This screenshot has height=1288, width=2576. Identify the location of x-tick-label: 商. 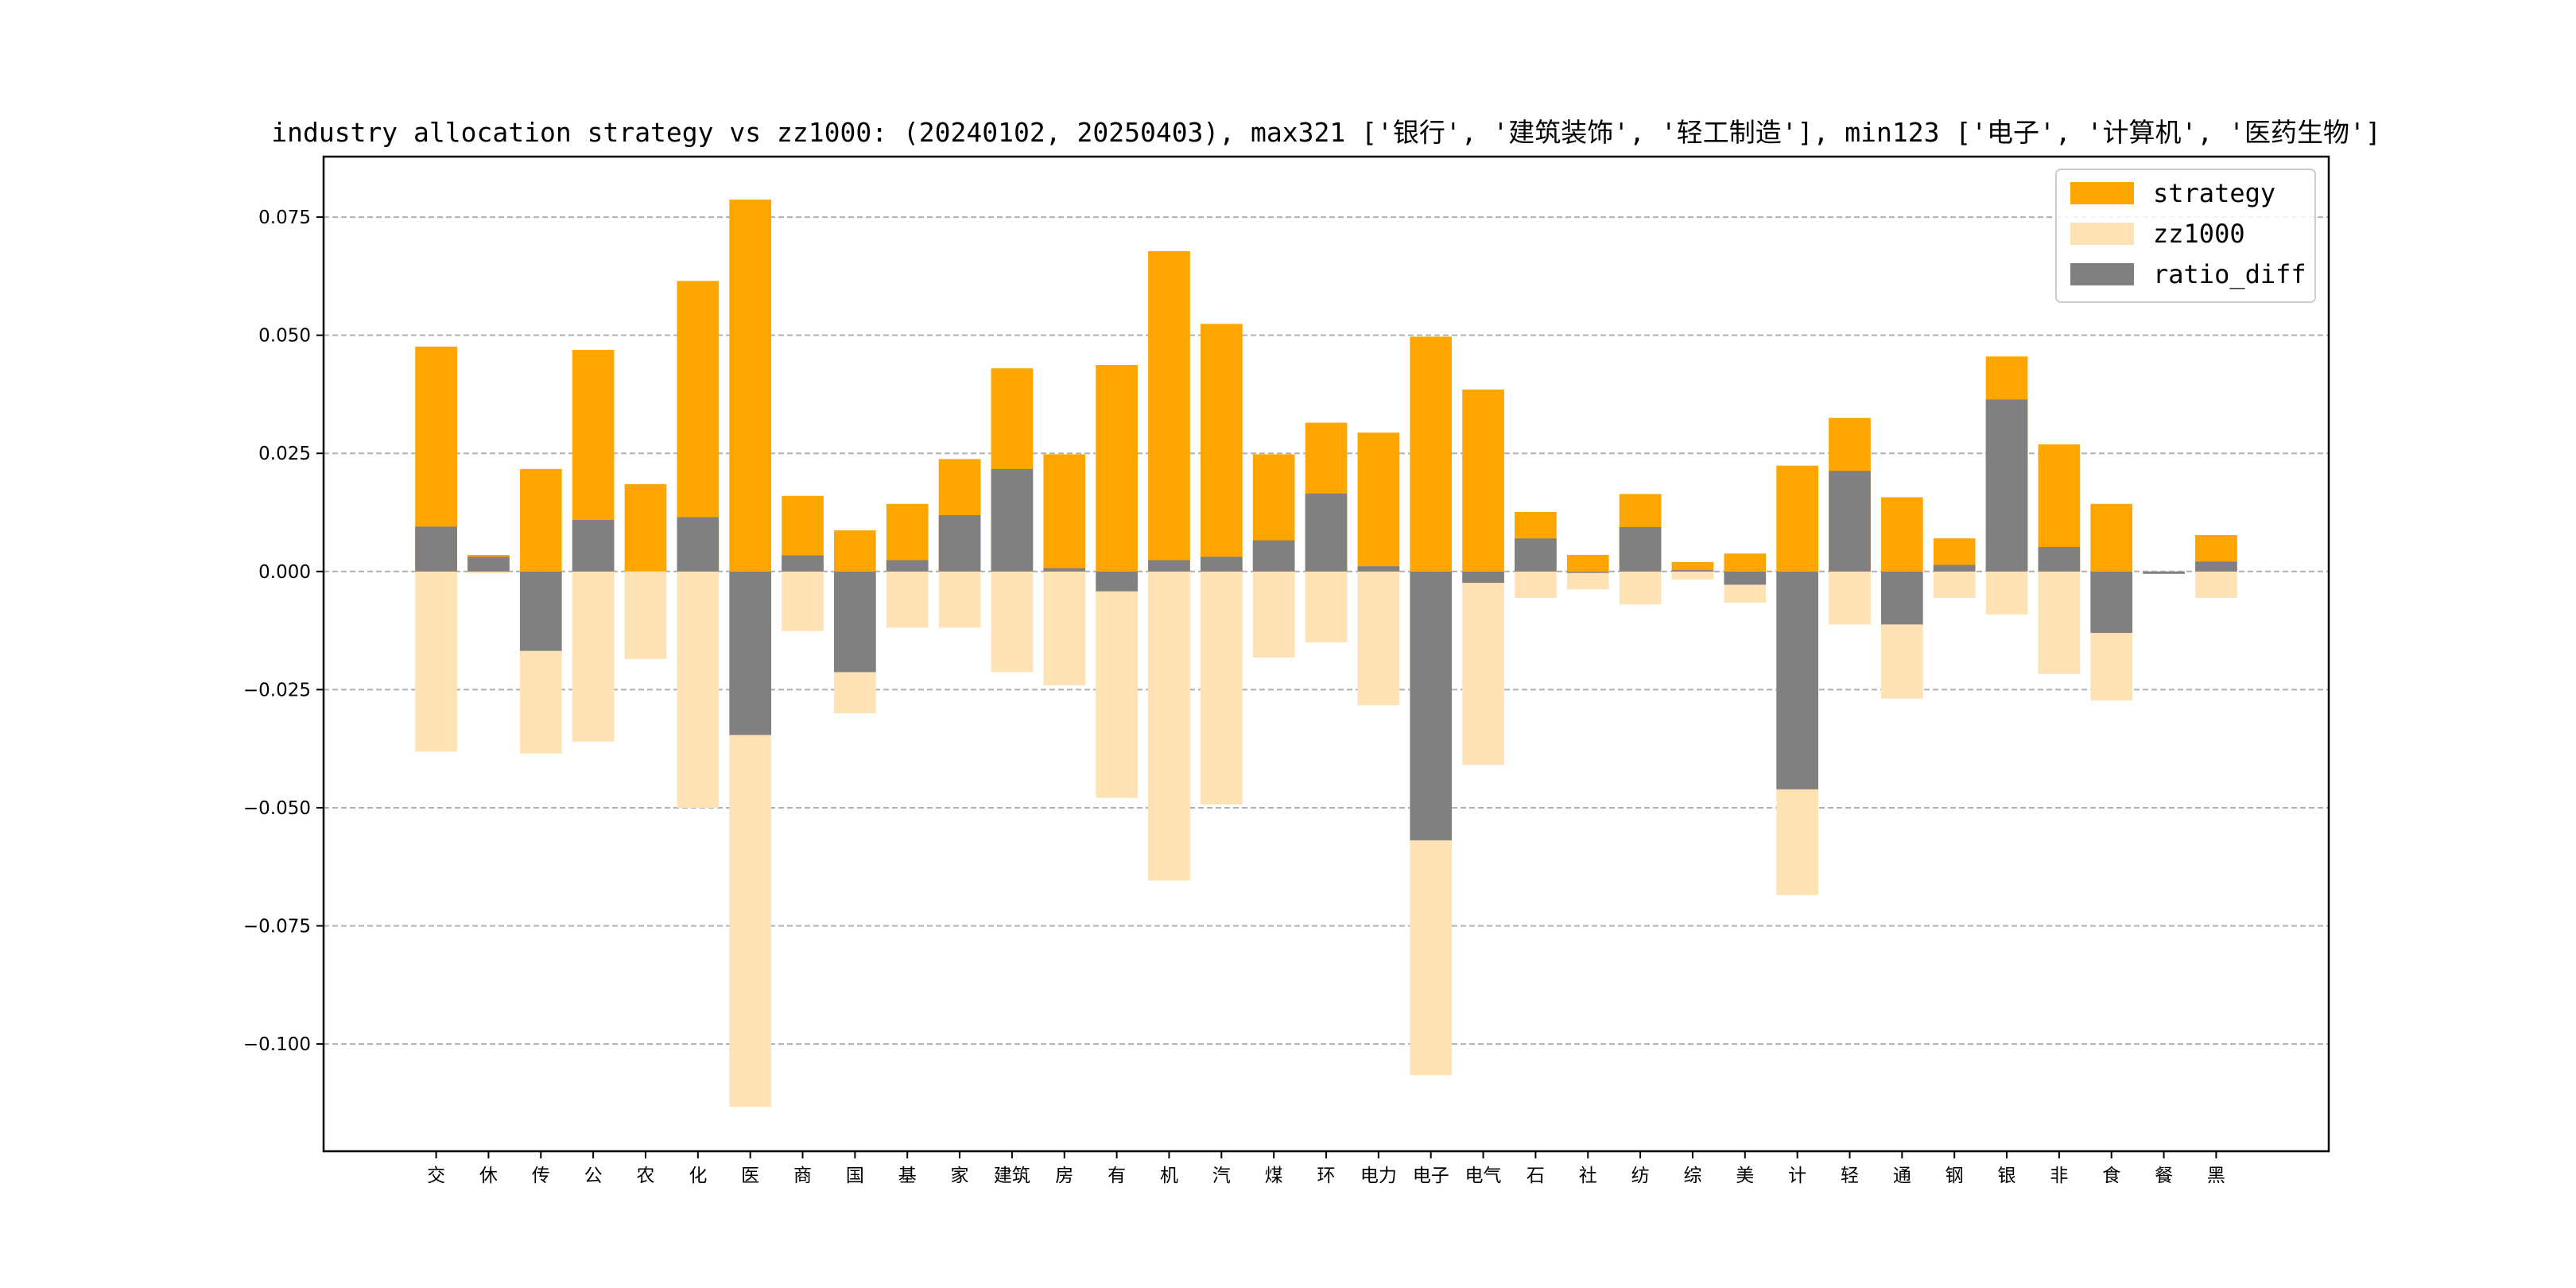
(803, 1176).